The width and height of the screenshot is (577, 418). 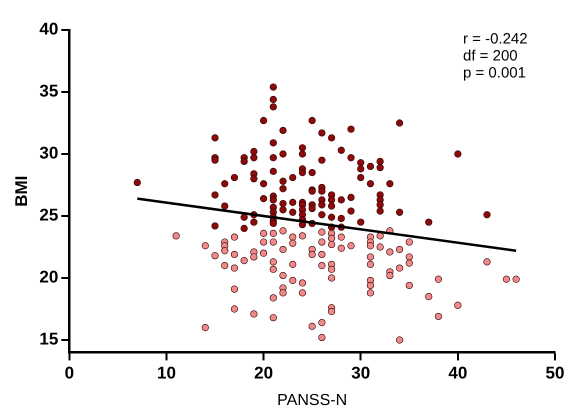 I want to click on y-tick-label: 15, so click(x=48, y=339).